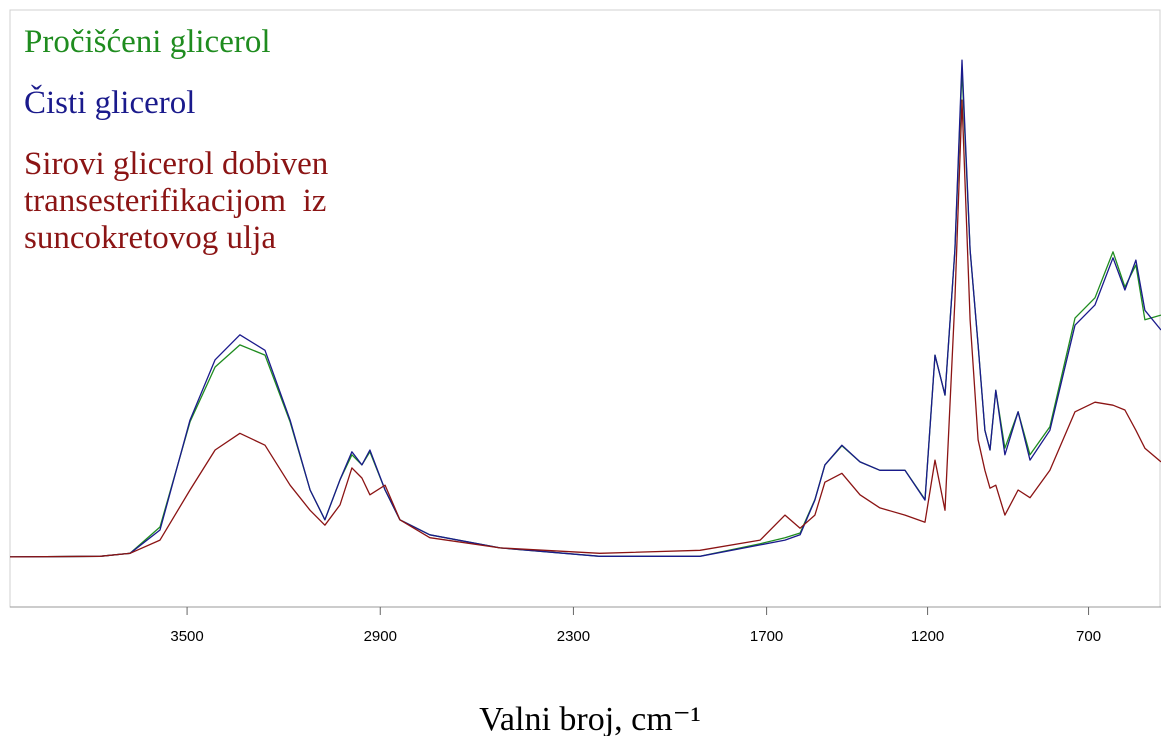 Image resolution: width=1161 pixels, height=736 pixels. I want to click on x-tick-label: 700, so click(1088, 636).